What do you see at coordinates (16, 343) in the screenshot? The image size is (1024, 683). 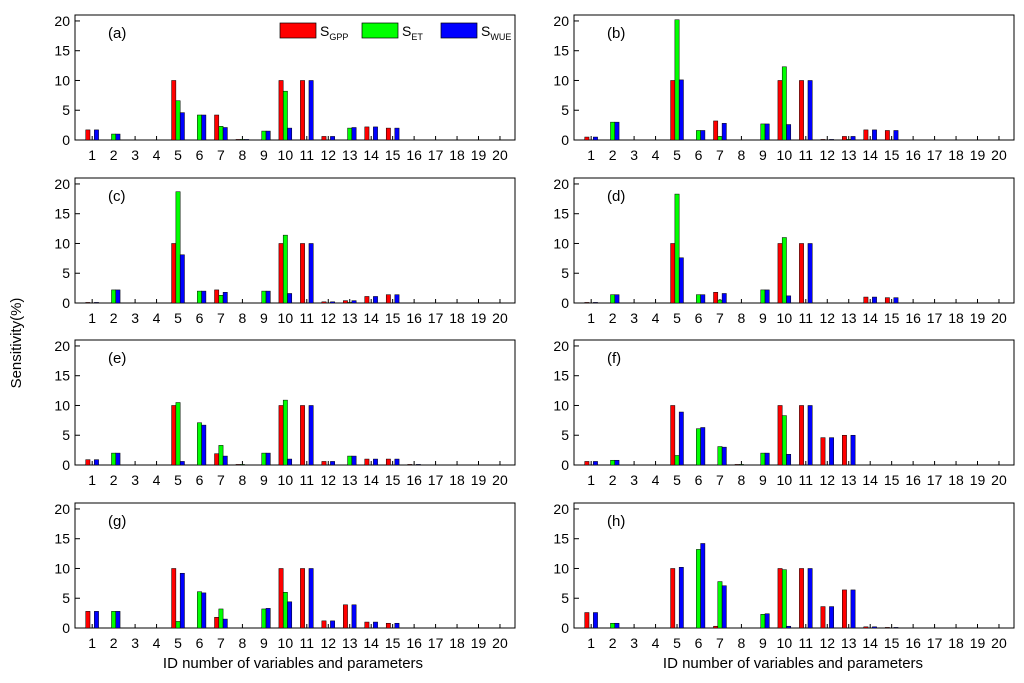 I see `y-axis-title: Sensitivity(%)` at bounding box center [16, 343].